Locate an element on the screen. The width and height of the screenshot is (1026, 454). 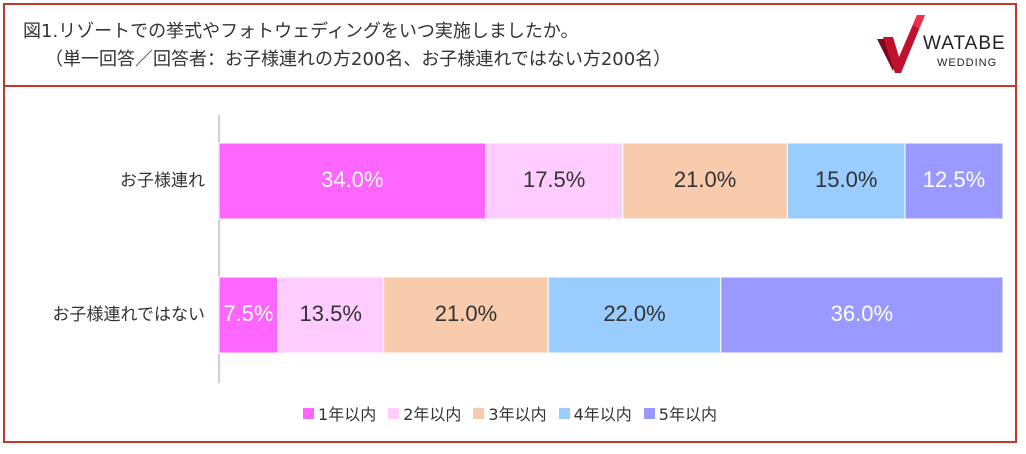
legend-label: 5年以内 is located at coordinates (687, 414).